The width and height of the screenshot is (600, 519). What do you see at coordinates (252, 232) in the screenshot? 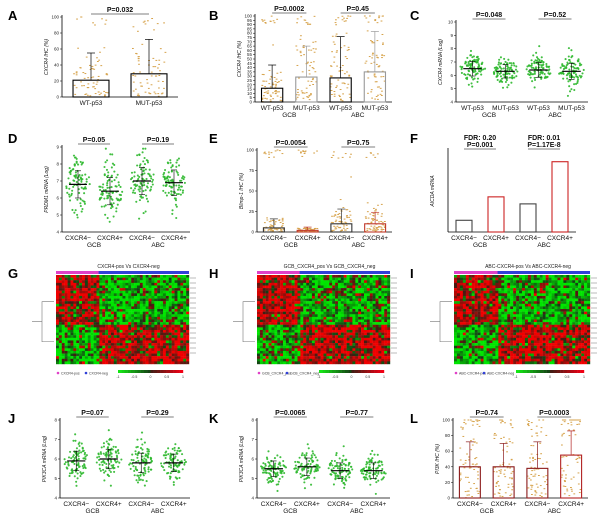
I see `y-tick-label: 0` at bounding box center [252, 232].